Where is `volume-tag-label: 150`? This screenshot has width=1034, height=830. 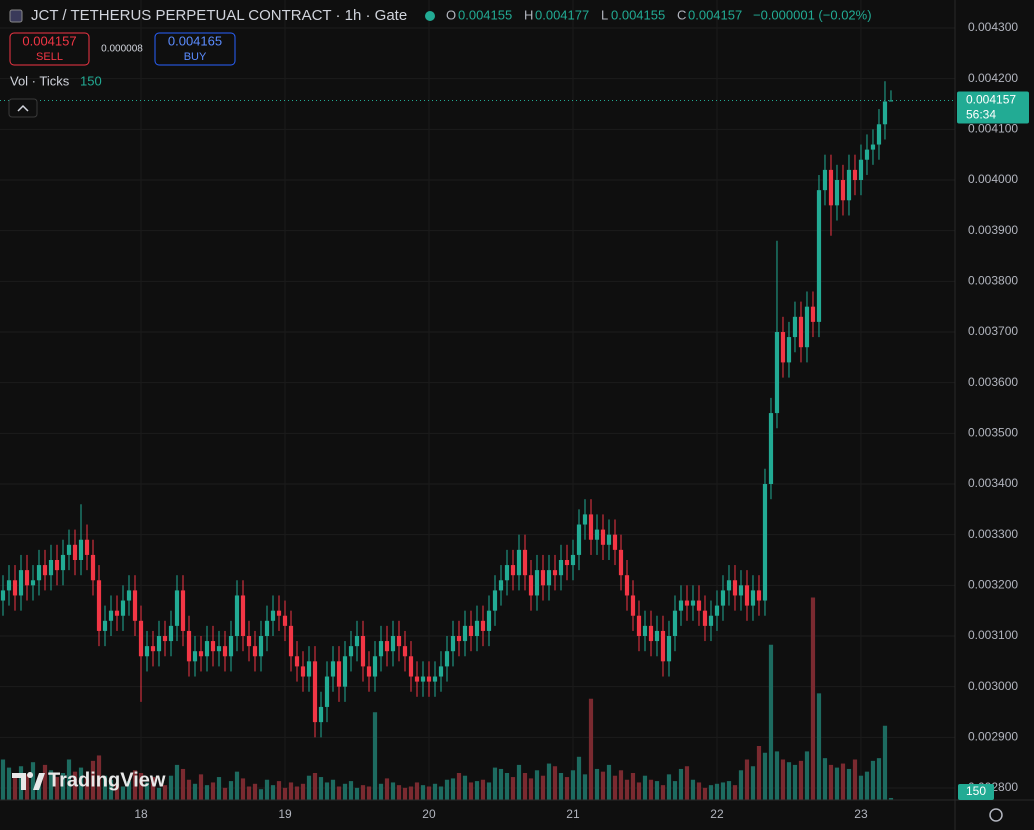
volume-tag-label: 150 is located at coordinates (976, 791).